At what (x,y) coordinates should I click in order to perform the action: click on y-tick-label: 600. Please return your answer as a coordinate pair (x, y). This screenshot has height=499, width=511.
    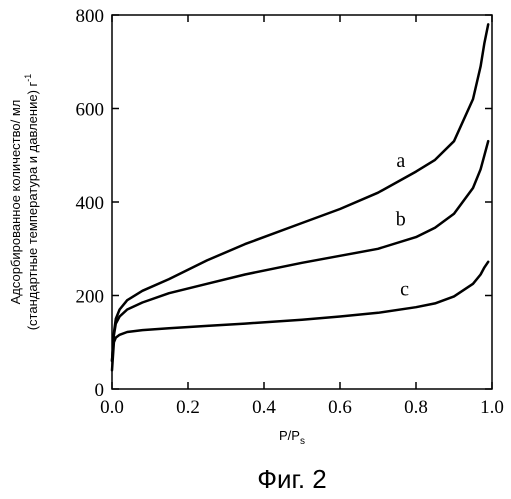
    Looking at the image, I should click on (90, 110).